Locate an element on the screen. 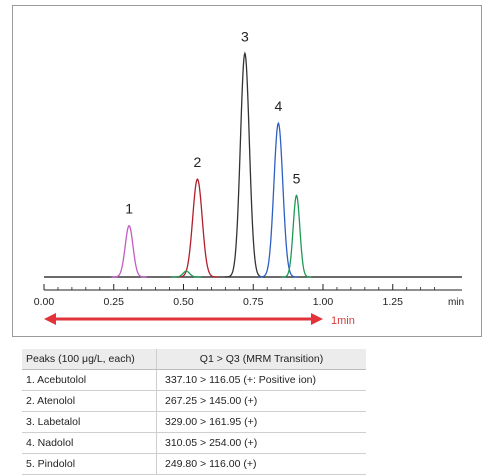 The height and width of the screenshot is (475, 500). peak-3-label: 3 is located at coordinates (245, 36).